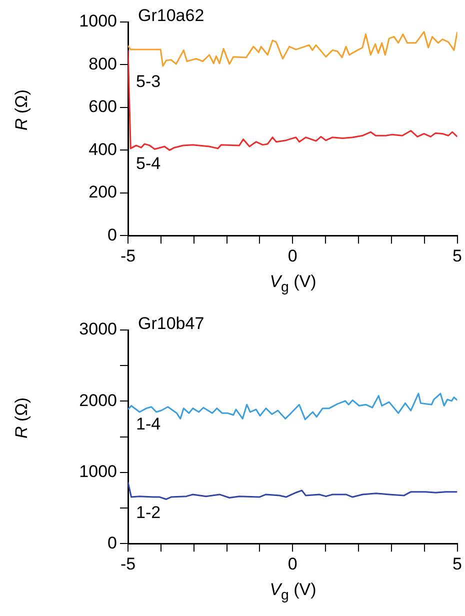 This screenshot has height=616, width=465. Describe the element at coordinates (102, 64) in the screenshot. I see `y-tick-label: 800` at that location.